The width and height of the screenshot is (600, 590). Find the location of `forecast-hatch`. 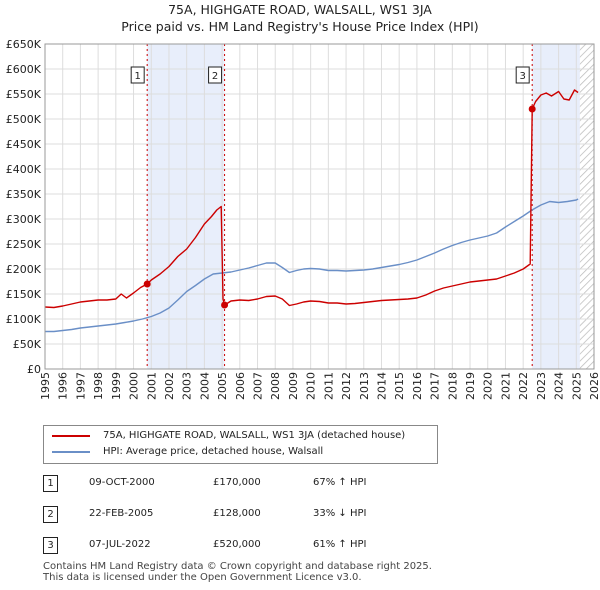

forecast-hatch is located at coordinates (586, 206).